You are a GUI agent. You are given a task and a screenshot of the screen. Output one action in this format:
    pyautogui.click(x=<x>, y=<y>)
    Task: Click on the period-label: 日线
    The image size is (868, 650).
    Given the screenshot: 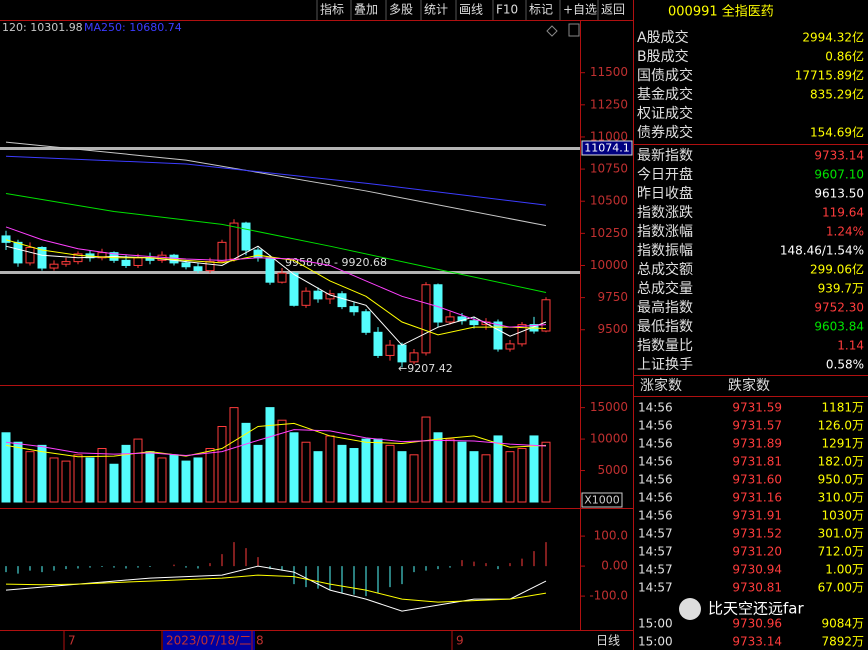 What is the action you would take?
    pyautogui.click(x=608, y=641)
    